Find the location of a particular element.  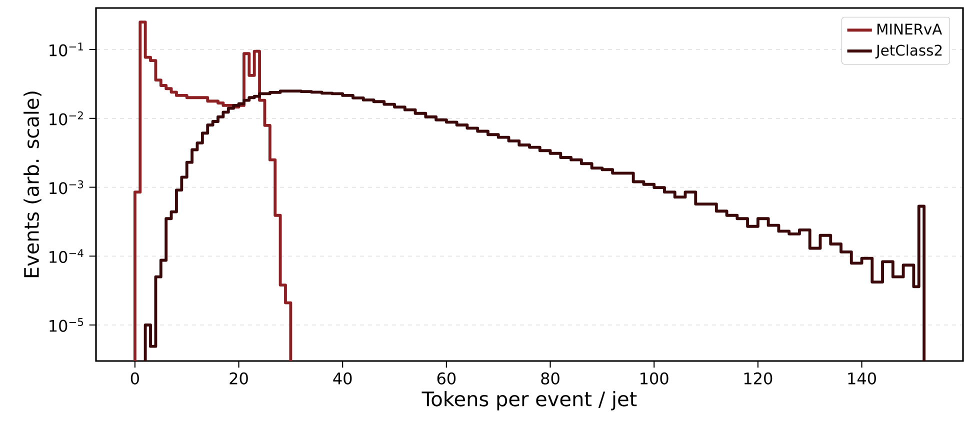

x-tick-label: 20 is located at coordinates (239, 378).